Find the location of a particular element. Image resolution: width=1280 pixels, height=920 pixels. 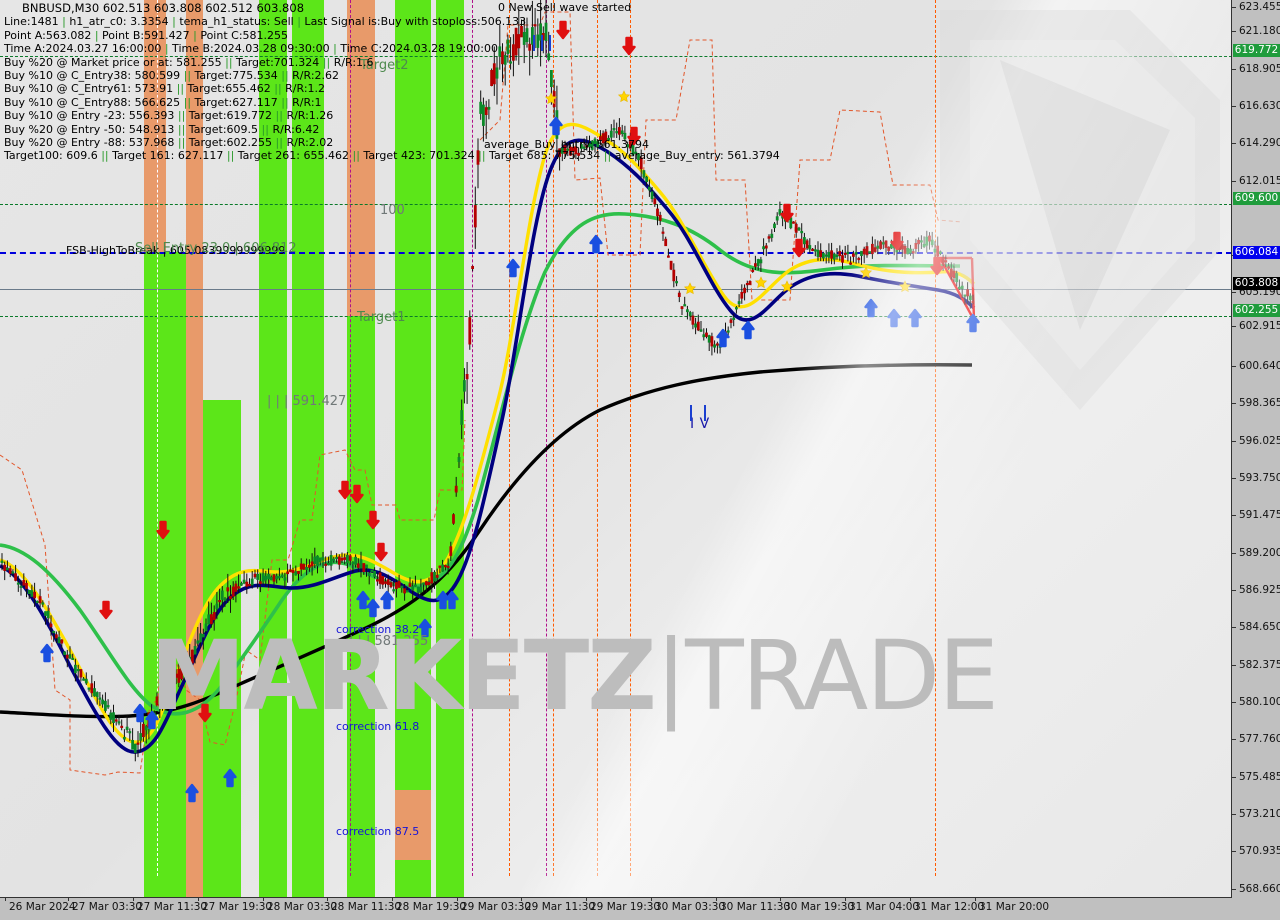

time-tick-label: 28 Mar 11:30 is located at coordinates (366, 907).